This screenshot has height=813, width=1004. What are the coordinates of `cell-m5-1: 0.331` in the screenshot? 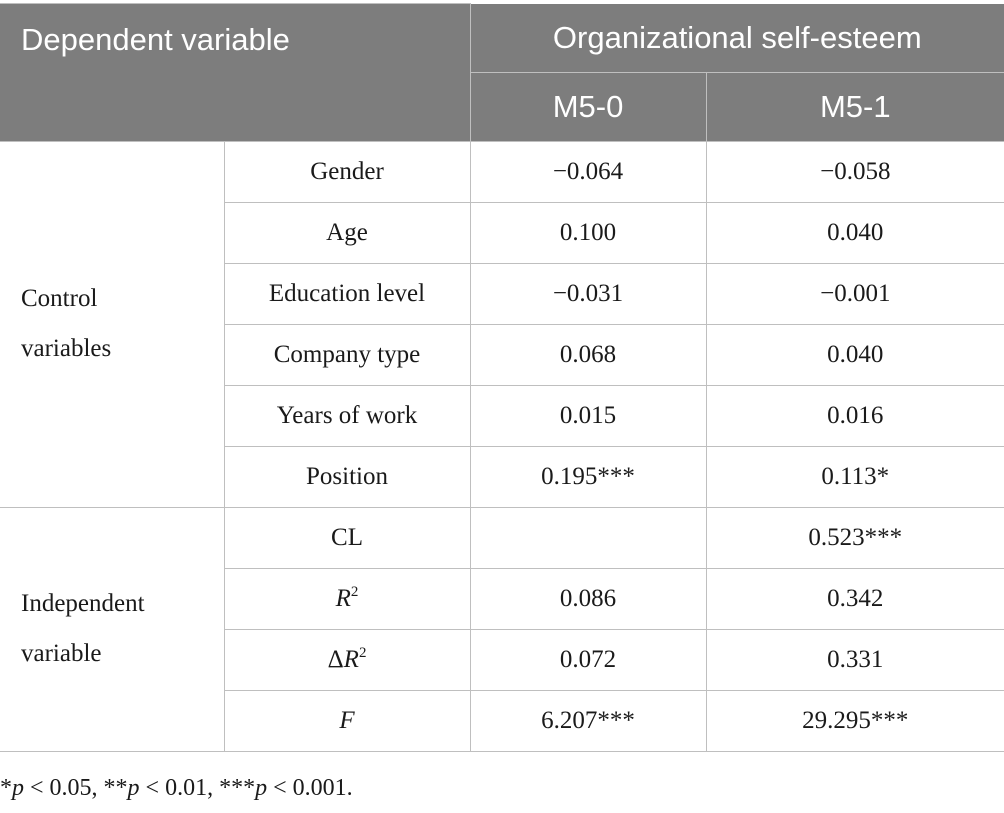 It's located at (854, 659).